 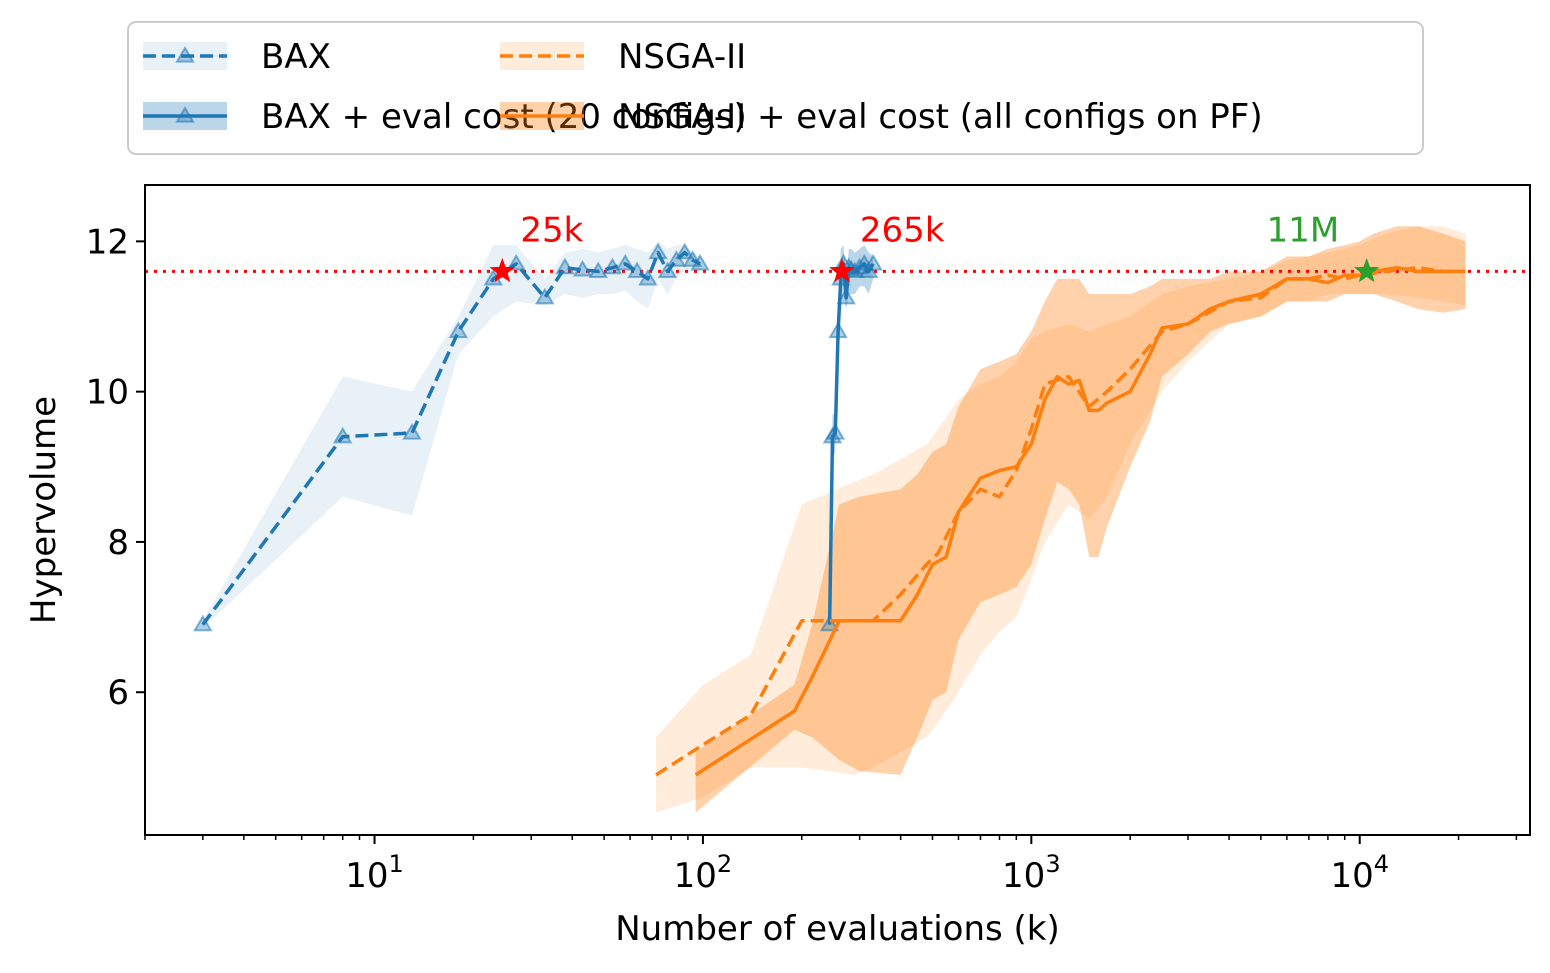 What do you see at coordinates (502, 270) in the screenshot?
I see `star-marker-25k` at bounding box center [502, 270].